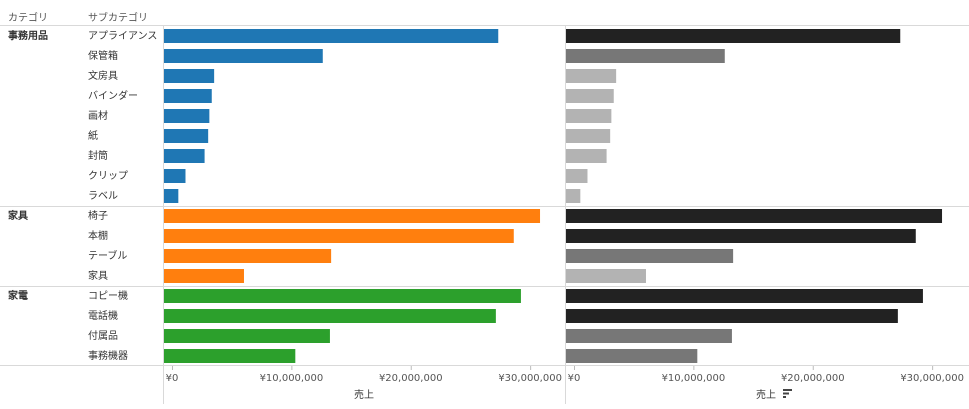  What do you see at coordinates (108, 176) in the screenshot?
I see `subcategory-label: クリップ` at bounding box center [108, 176].